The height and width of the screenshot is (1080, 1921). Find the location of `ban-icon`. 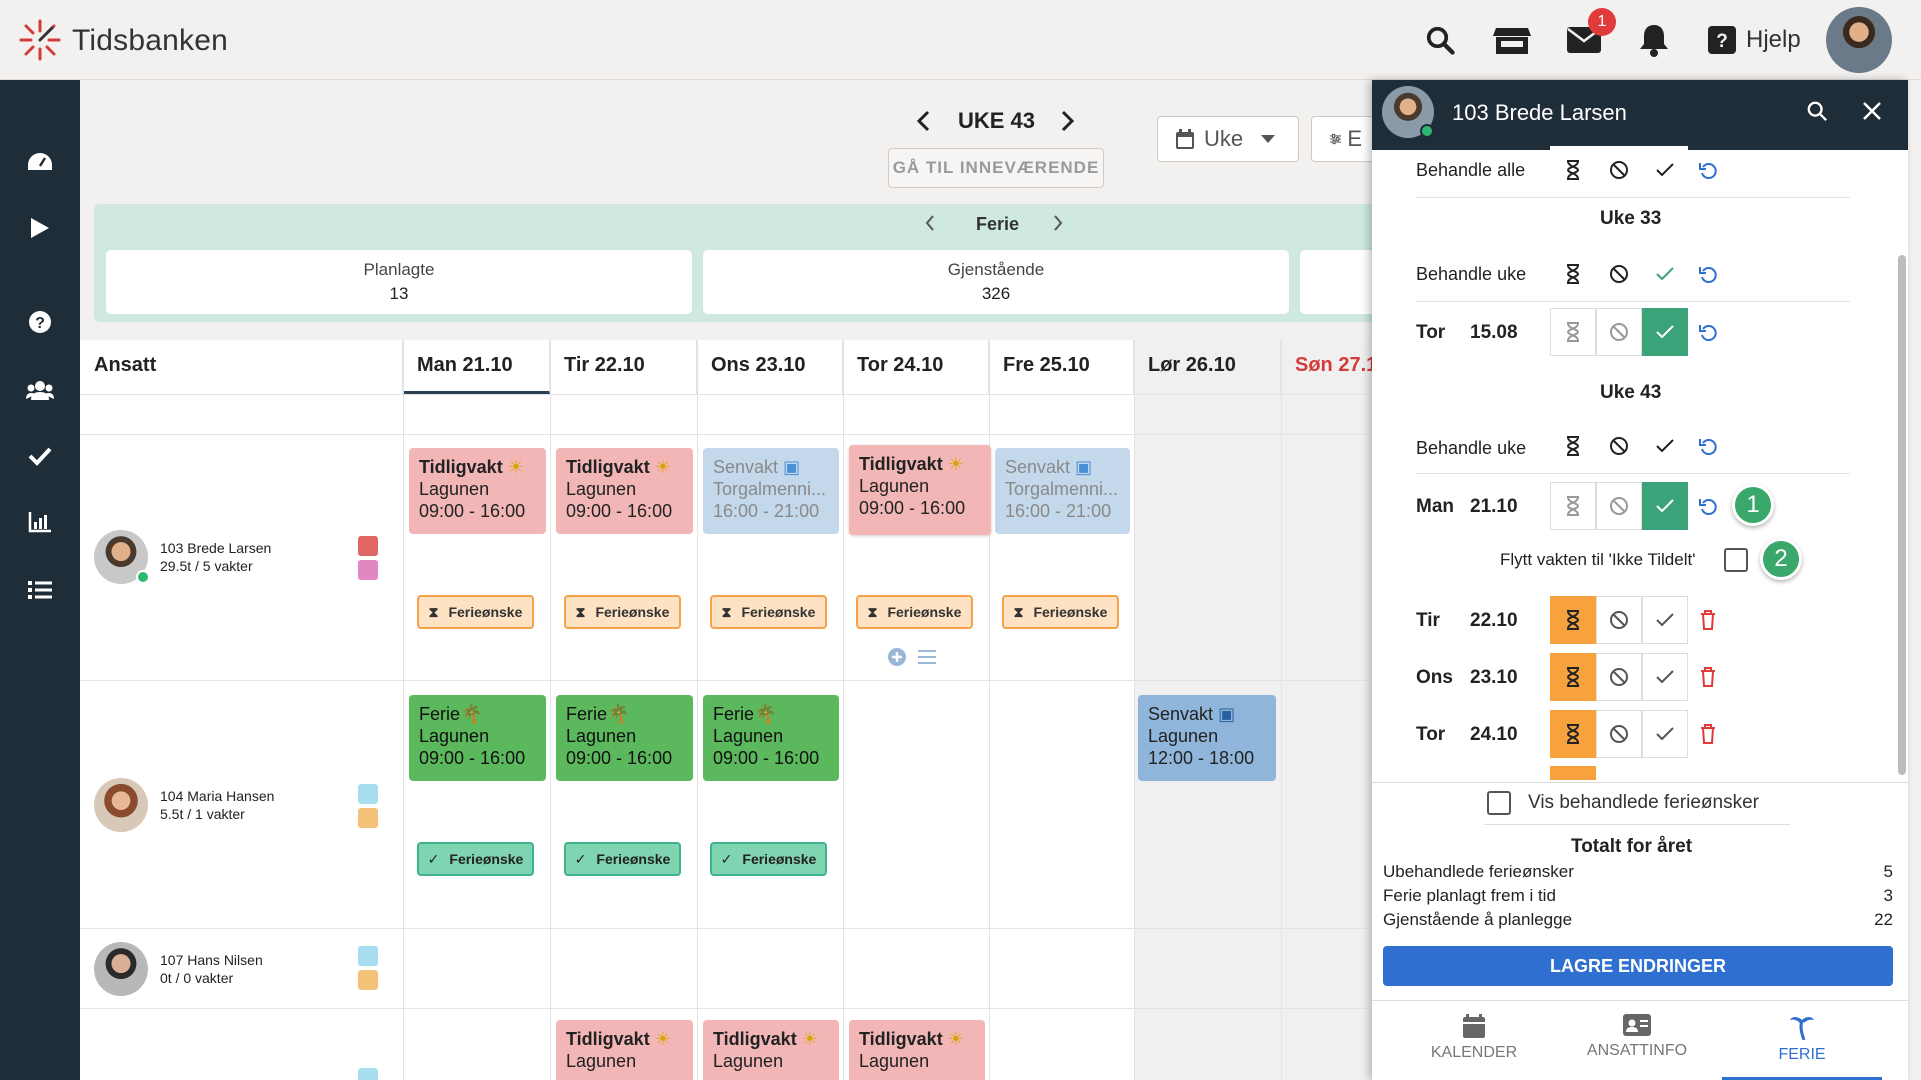

ban-icon is located at coordinates (1619, 446).